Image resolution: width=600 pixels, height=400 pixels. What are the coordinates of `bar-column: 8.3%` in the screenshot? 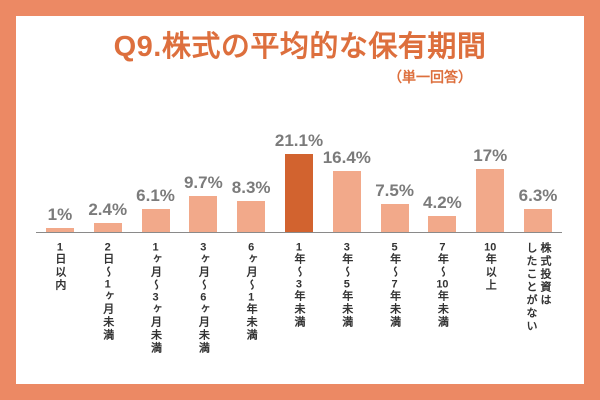 It's located at (251, 205).